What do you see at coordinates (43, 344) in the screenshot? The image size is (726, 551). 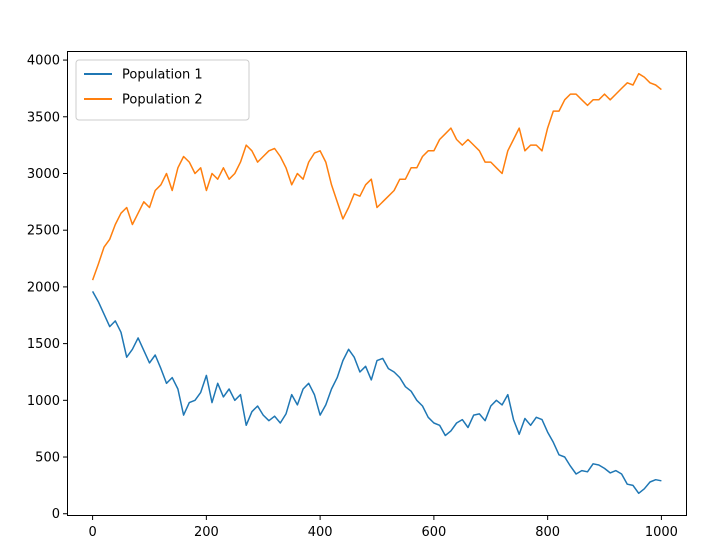 I see `y-tick-label: 1500` at bounding box center [43, 344].